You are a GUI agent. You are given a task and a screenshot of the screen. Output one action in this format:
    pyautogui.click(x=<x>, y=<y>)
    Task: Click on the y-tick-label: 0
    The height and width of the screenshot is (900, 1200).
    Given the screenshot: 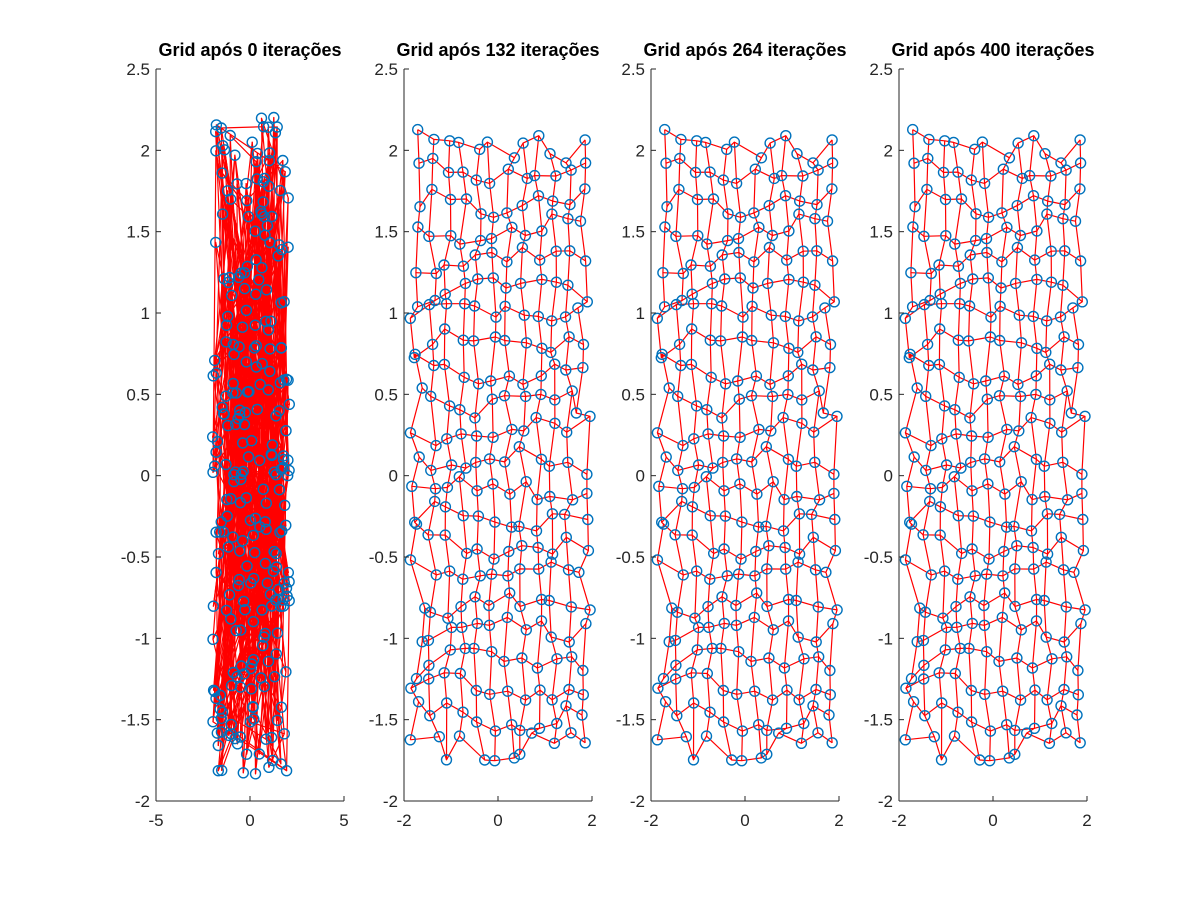 What is the action you would take?
    pyautogui.click(x=640, y=476)
    